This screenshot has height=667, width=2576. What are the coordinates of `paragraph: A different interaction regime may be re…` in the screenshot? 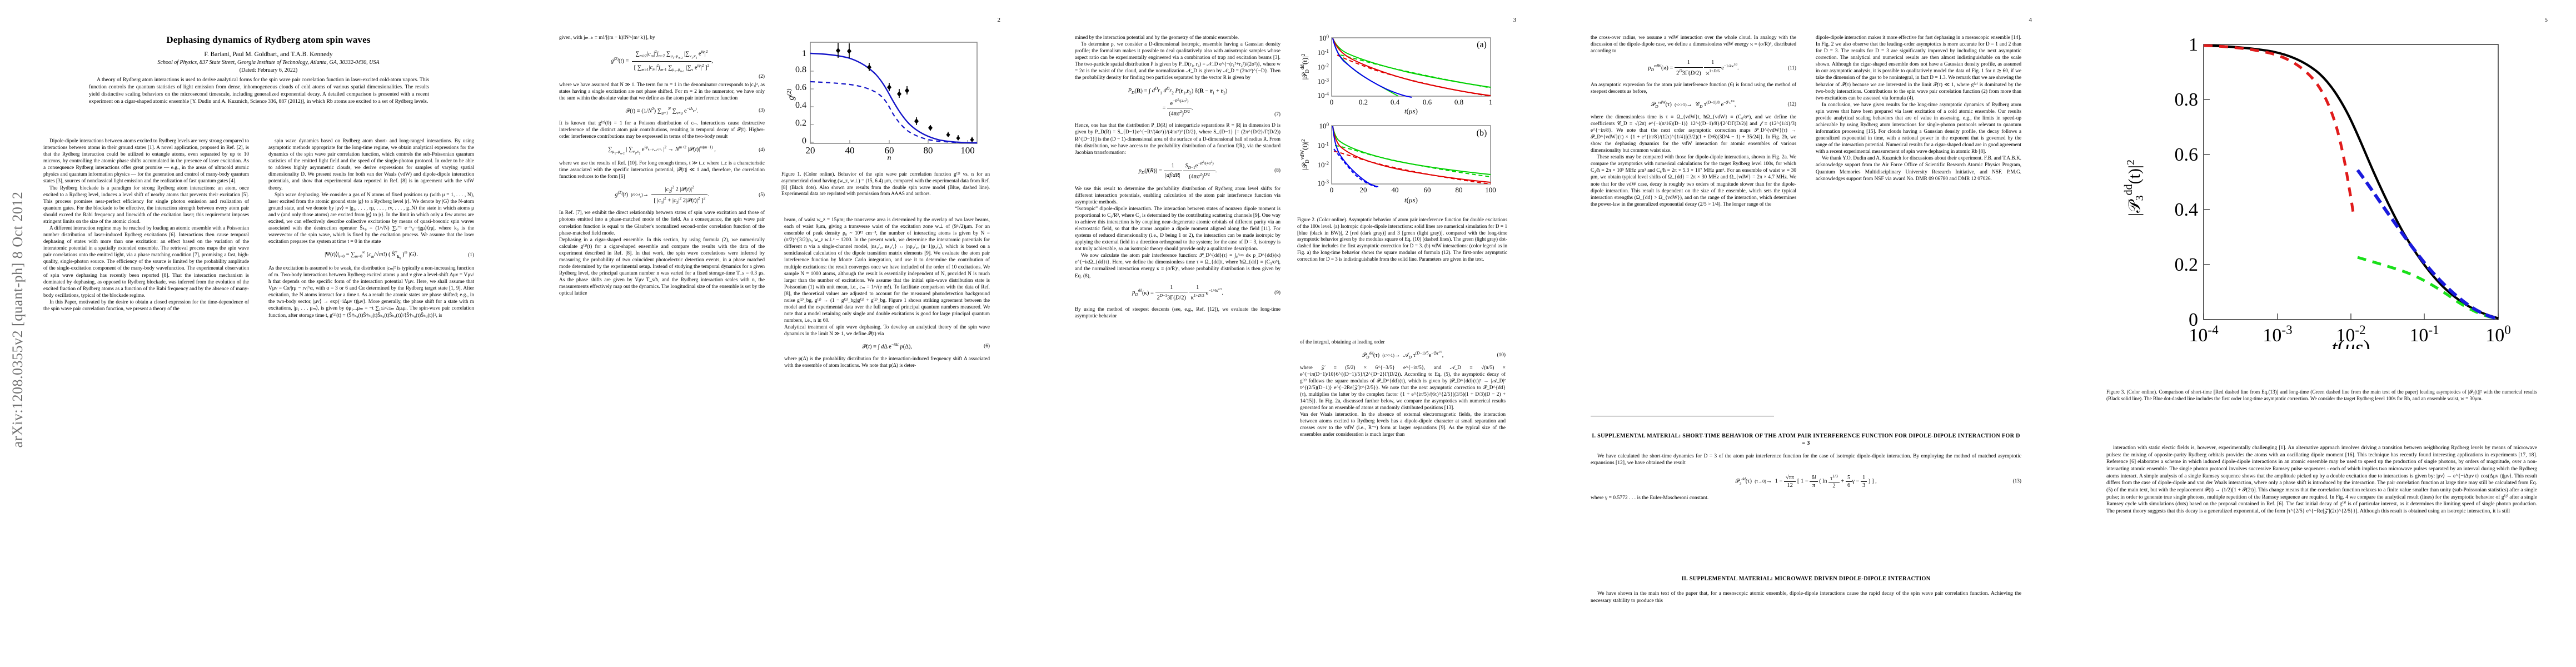 It's located at (146, 262).